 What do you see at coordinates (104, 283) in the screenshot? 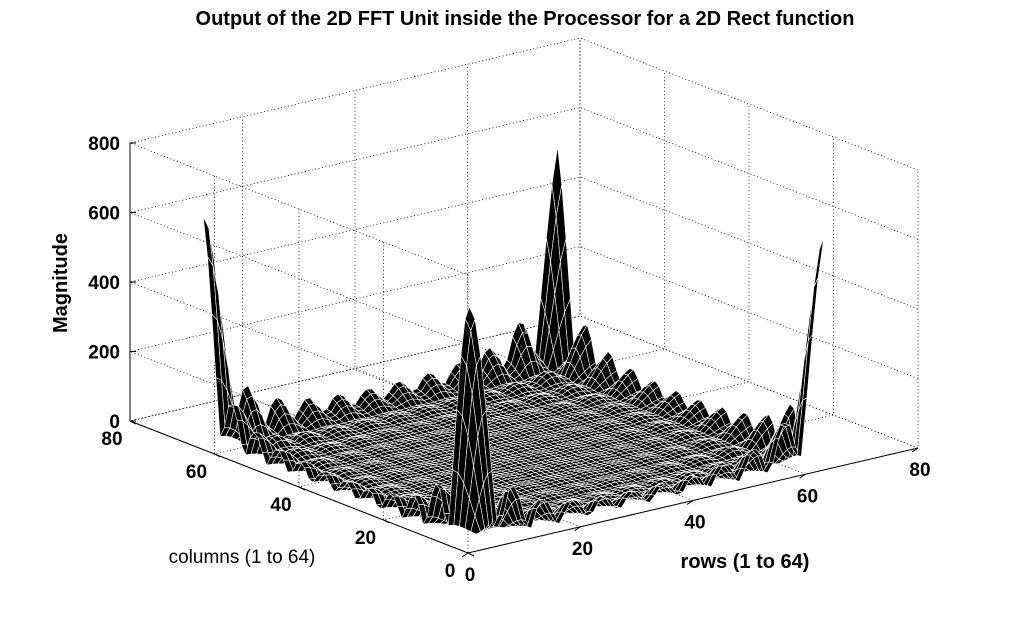
I see `z-tick-label: 400` at bounding box center [104, 283].